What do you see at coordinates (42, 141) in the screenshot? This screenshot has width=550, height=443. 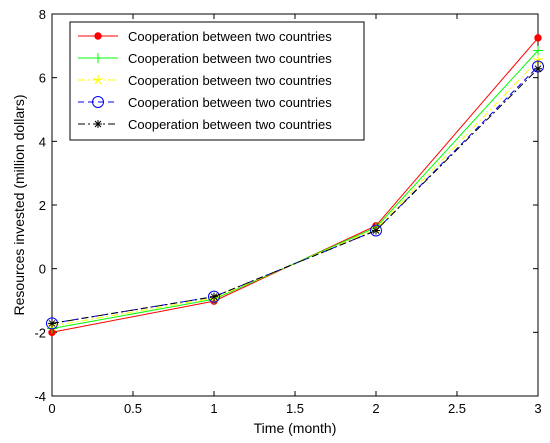 I see `y-tick-label: 4` at bounding box center [42, 141].